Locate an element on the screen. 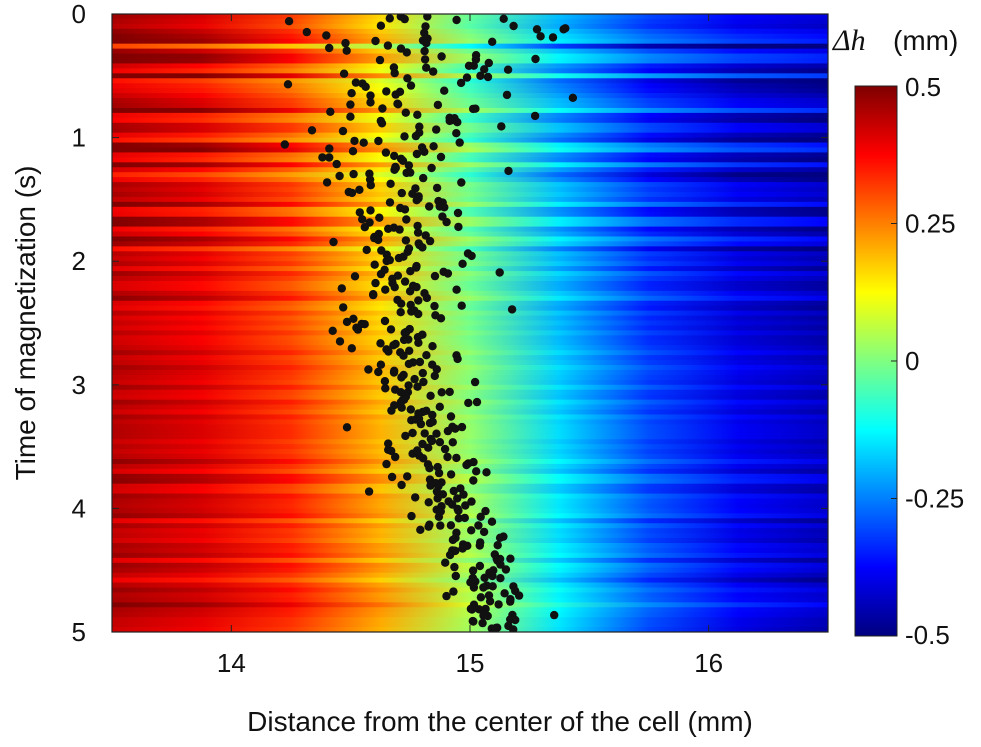  colorbar-tick-label: -0.25 is located at coordinates (934, 499).